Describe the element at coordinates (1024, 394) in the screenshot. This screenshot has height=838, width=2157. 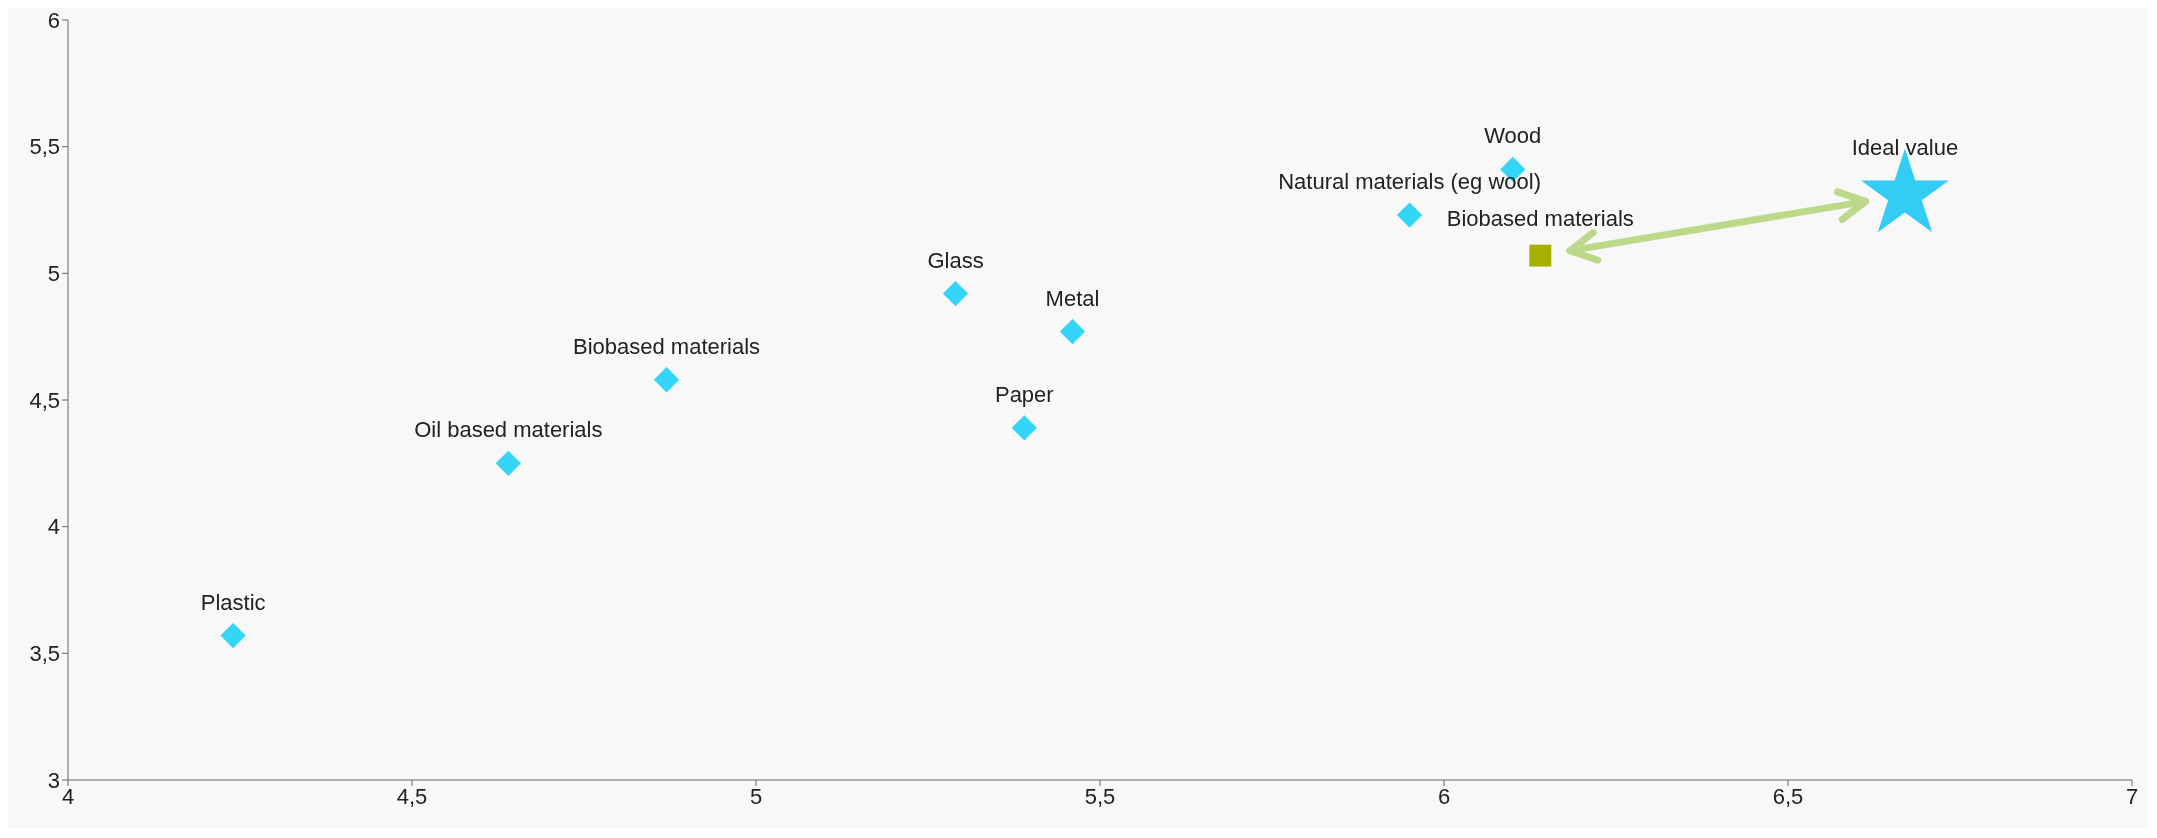
I see `annotation: Paper` at that location.